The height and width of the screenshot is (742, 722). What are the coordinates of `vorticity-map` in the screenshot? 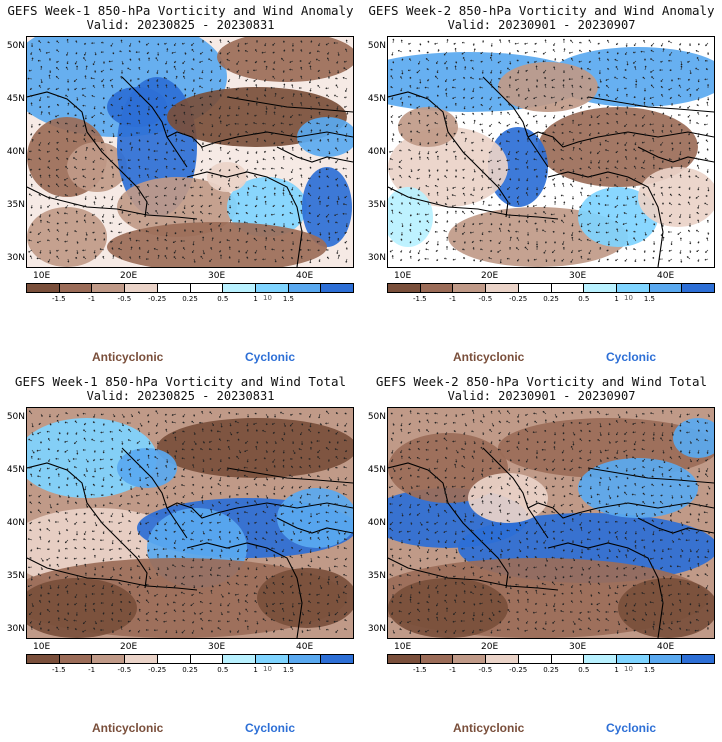 It's located at (551, 523).